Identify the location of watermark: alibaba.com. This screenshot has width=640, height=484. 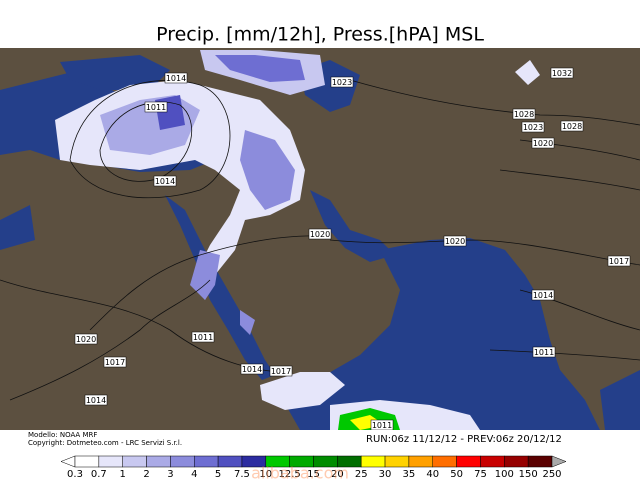
(300, 472).